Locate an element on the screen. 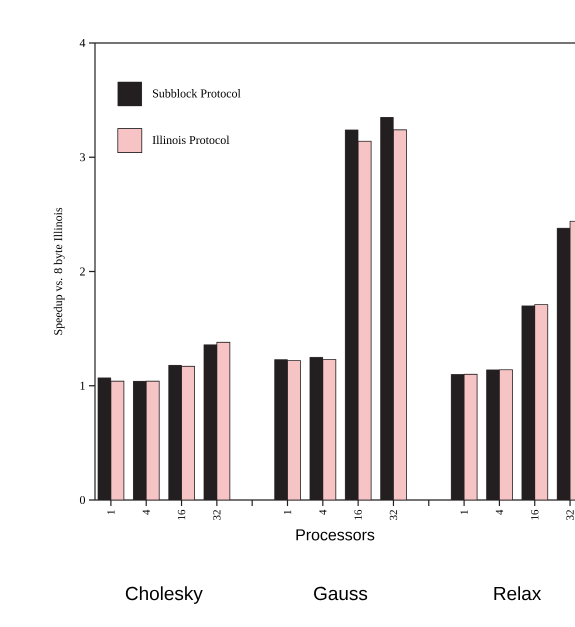 The image size is (575, 627). legend-label: Illinois Protocol is located at coordinates (191, 140).